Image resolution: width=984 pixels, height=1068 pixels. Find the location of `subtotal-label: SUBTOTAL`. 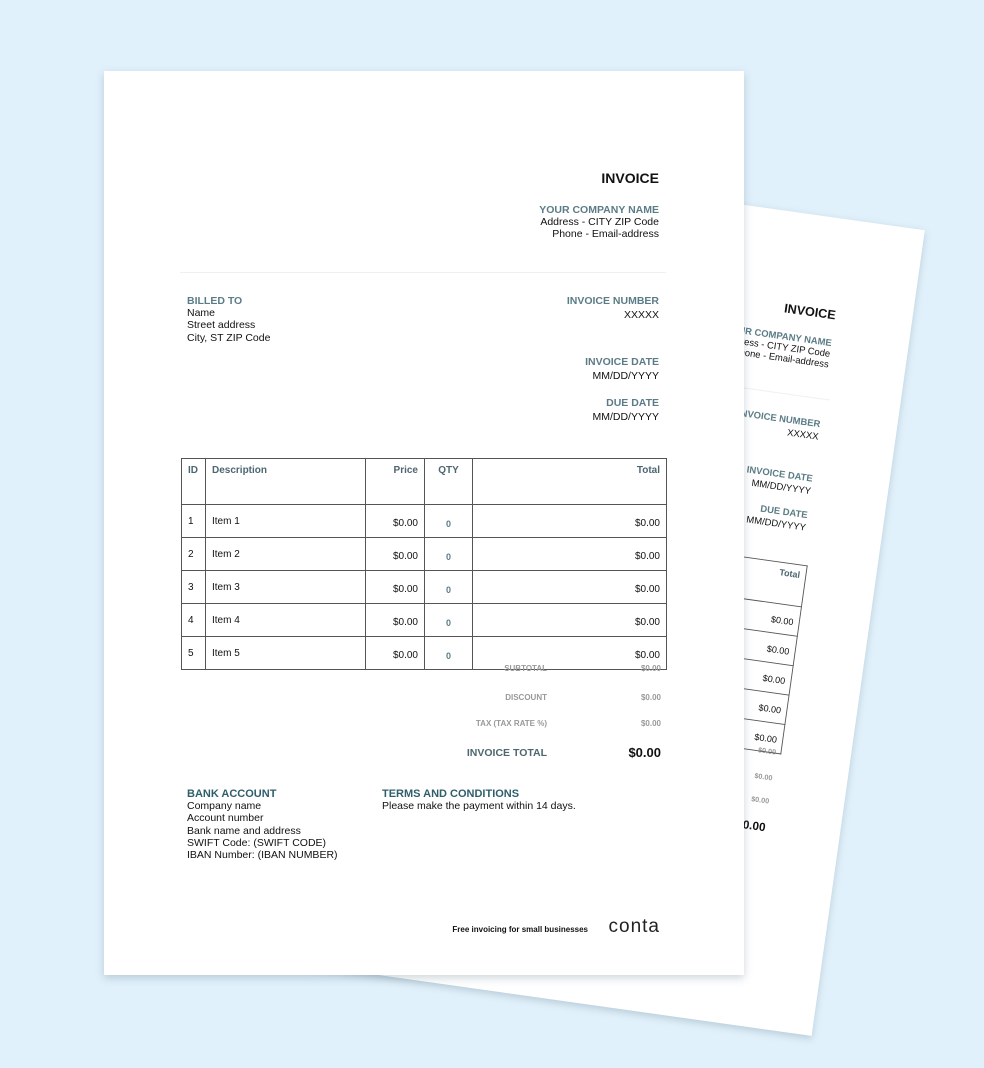

subtotal-label: SUBTOTAL is located at coordinates (525, 668).